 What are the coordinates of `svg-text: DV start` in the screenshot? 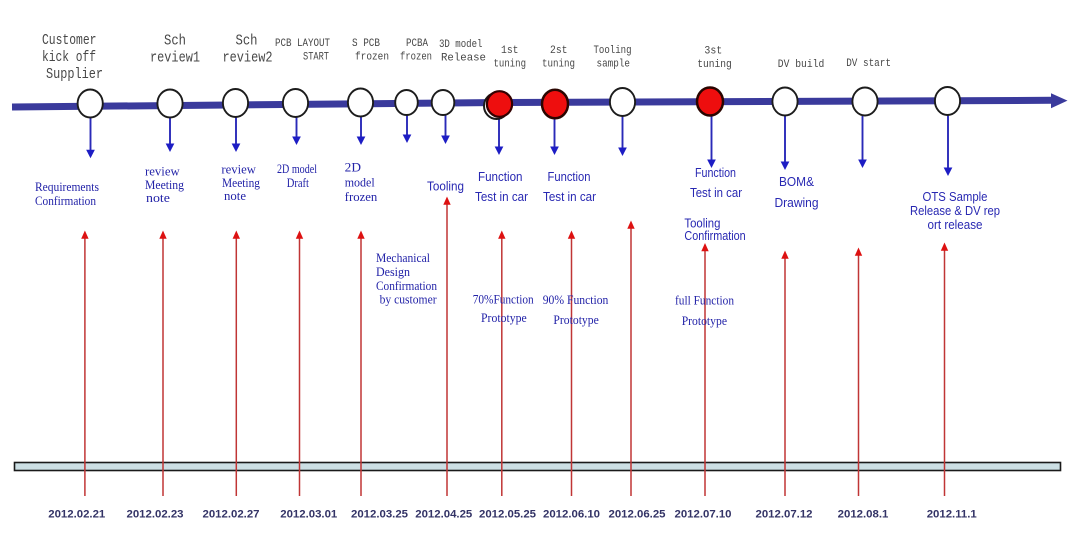 It's located at (868, 64).